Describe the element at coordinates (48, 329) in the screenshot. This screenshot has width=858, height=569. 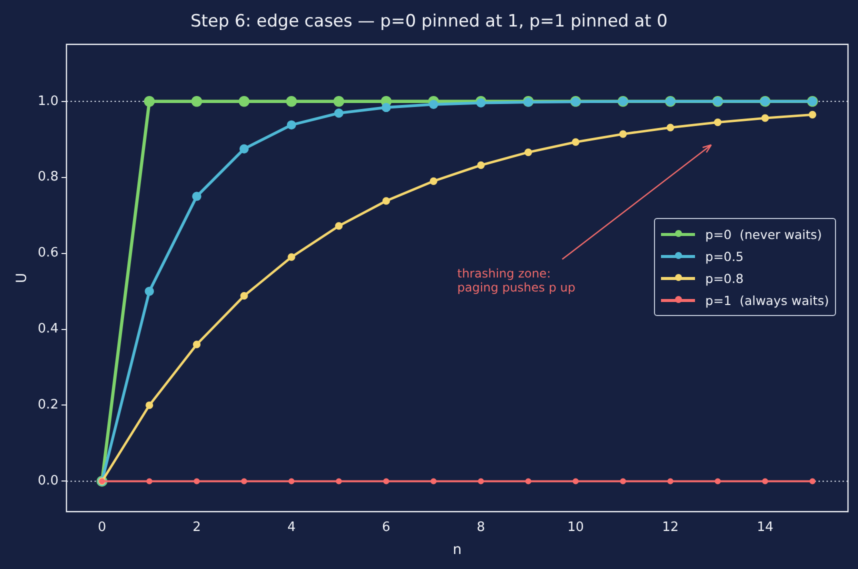
I see `y-tick-label: 0.4` at that location.